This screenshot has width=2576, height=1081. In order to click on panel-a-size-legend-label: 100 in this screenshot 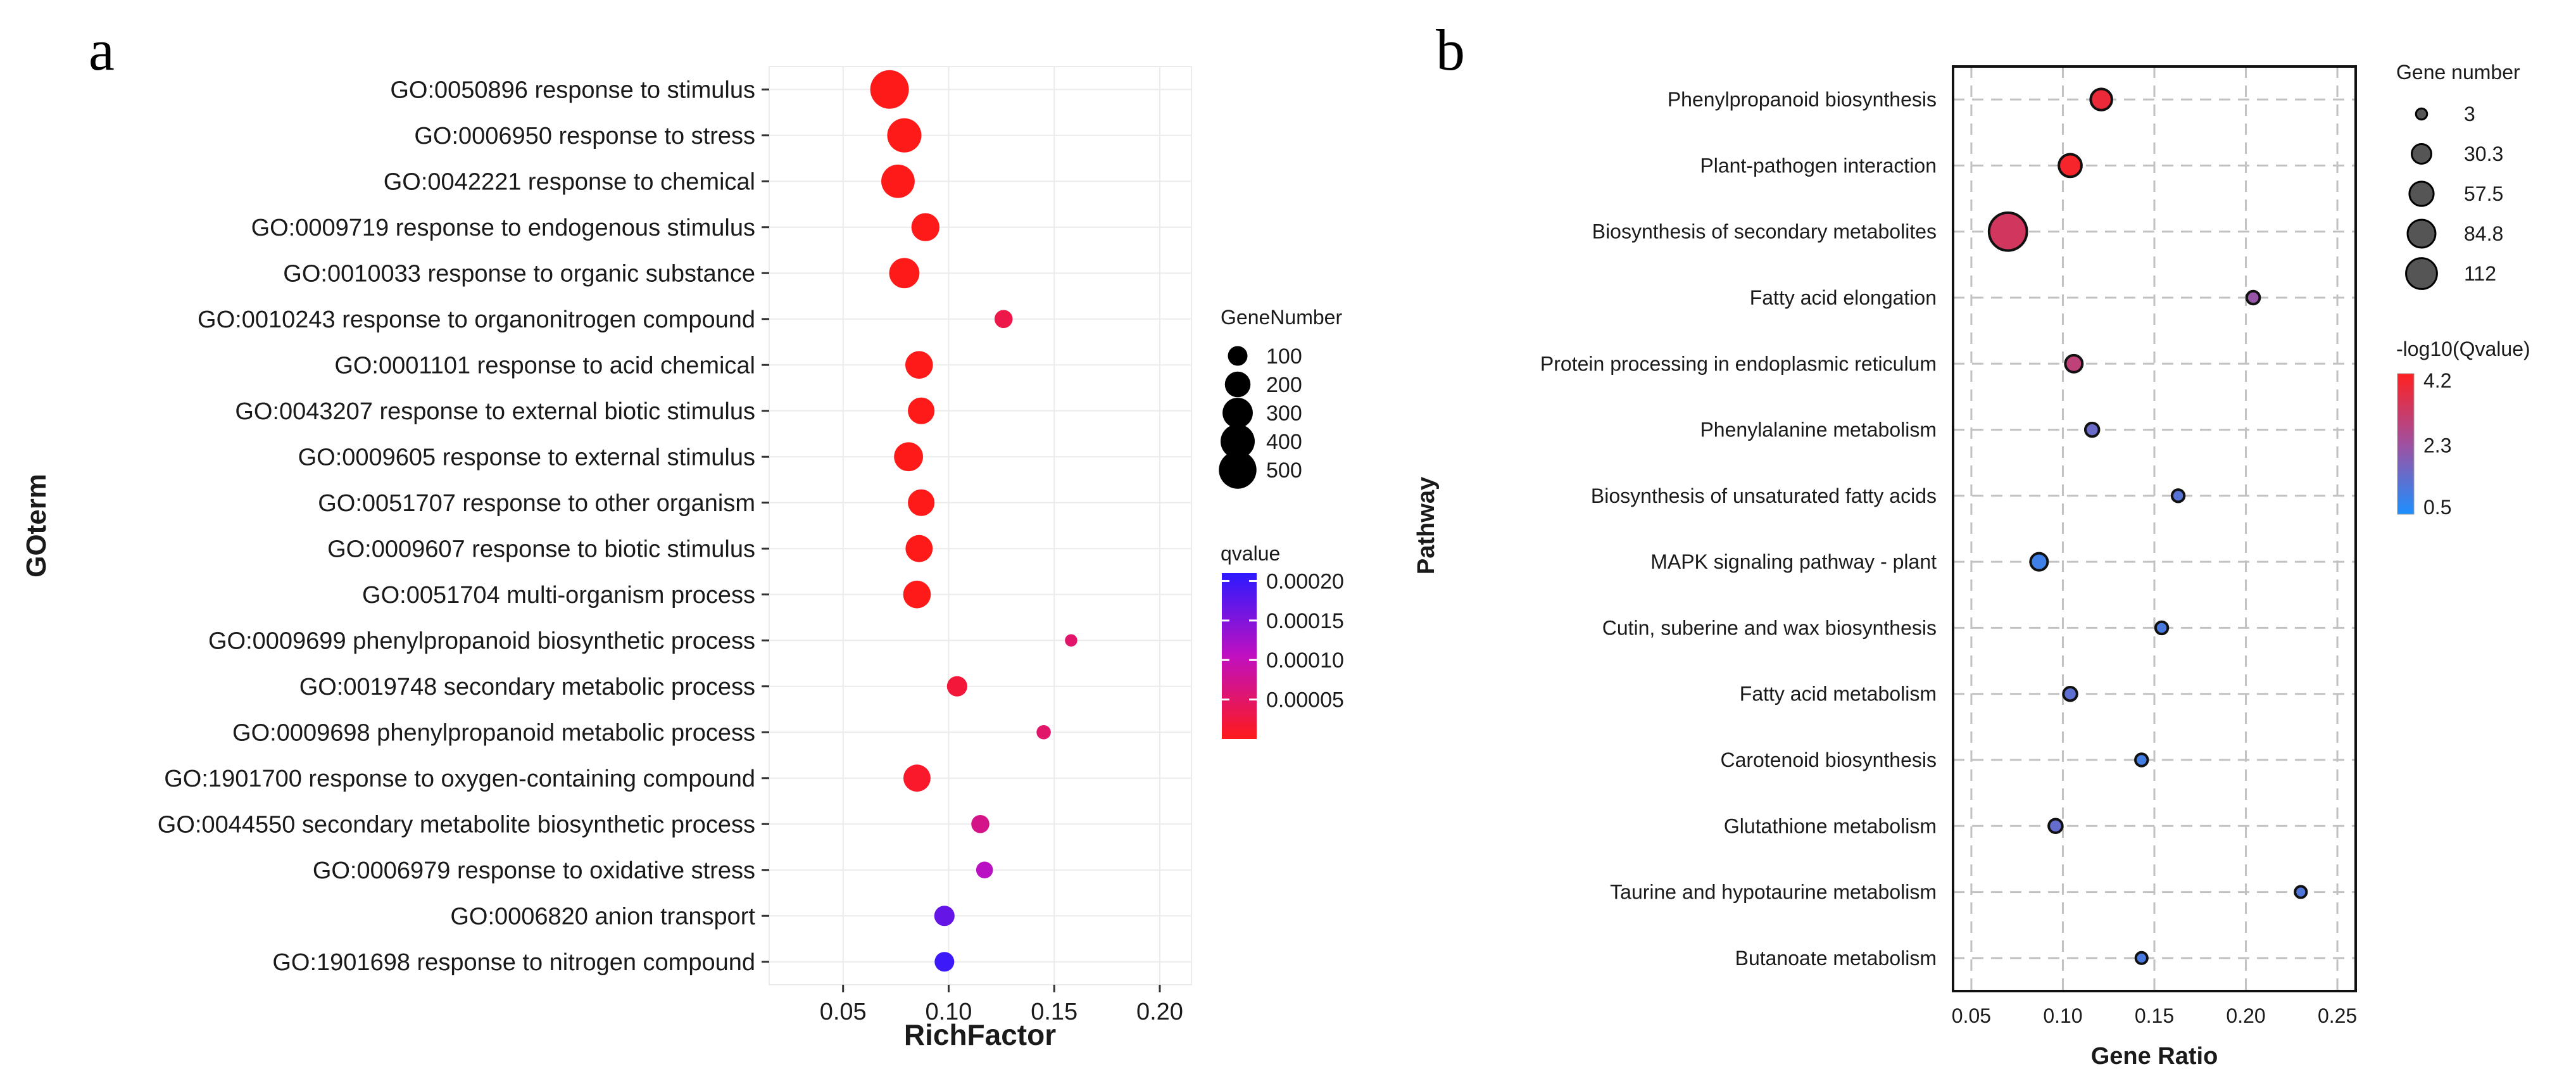, I will do `click(1284, 357)`.